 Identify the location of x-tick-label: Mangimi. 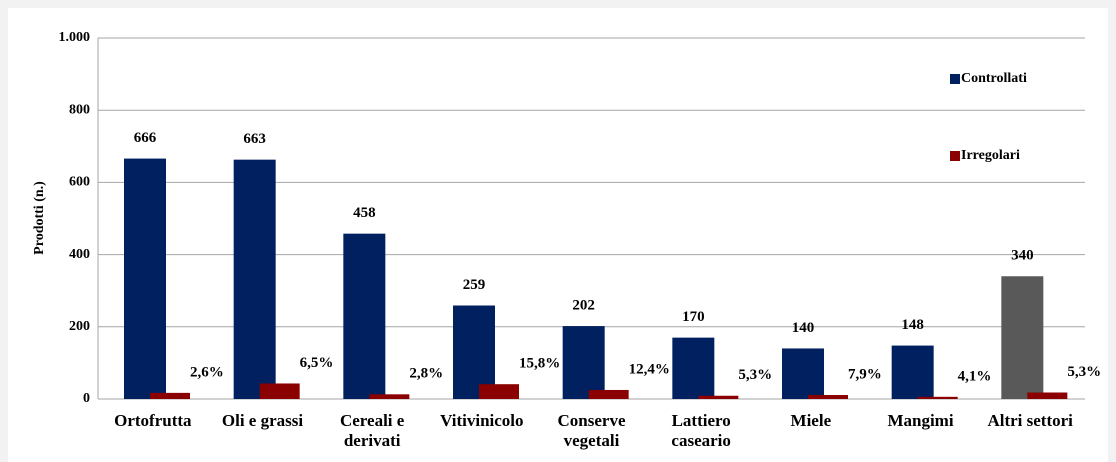
(920, 420).